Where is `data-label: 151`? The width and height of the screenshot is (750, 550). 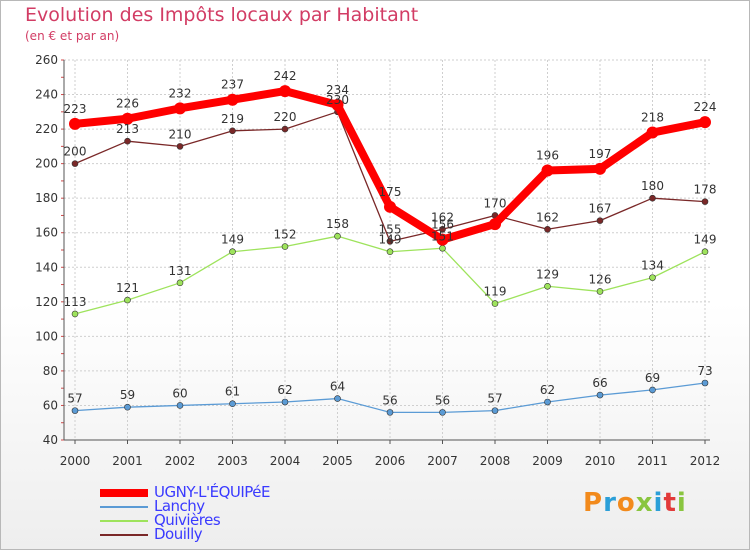
data-label: 151 is located at coordinates (442, 236).